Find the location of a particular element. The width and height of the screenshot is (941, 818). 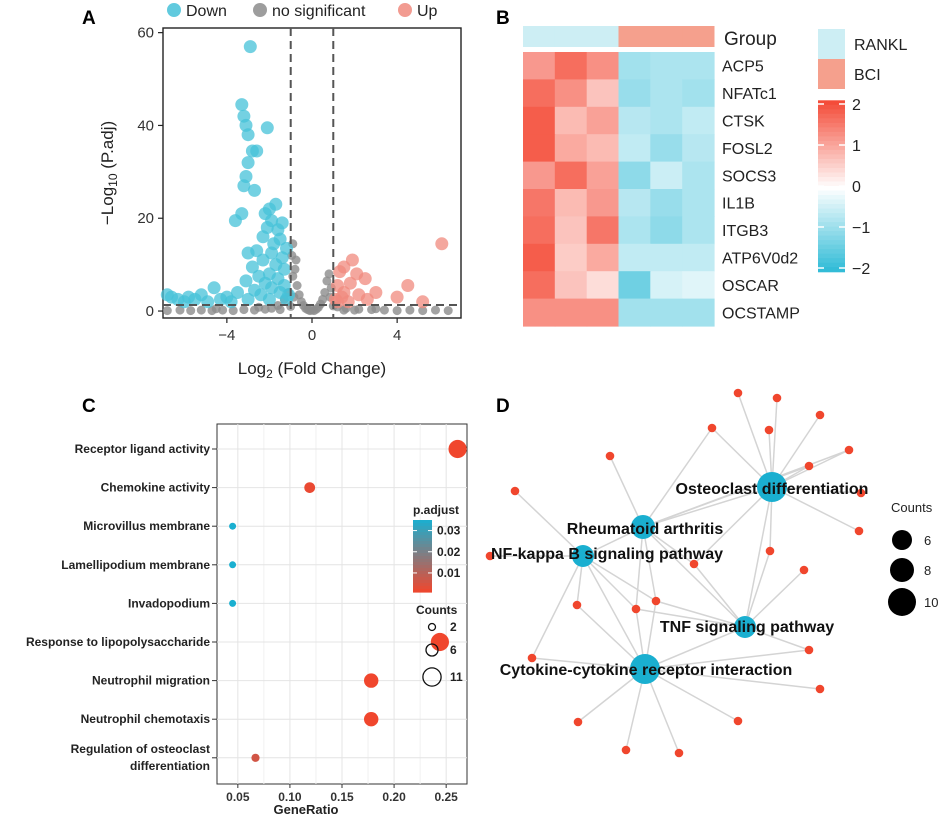

y-label-prefix: −Log is located at coordinates (107, 206).